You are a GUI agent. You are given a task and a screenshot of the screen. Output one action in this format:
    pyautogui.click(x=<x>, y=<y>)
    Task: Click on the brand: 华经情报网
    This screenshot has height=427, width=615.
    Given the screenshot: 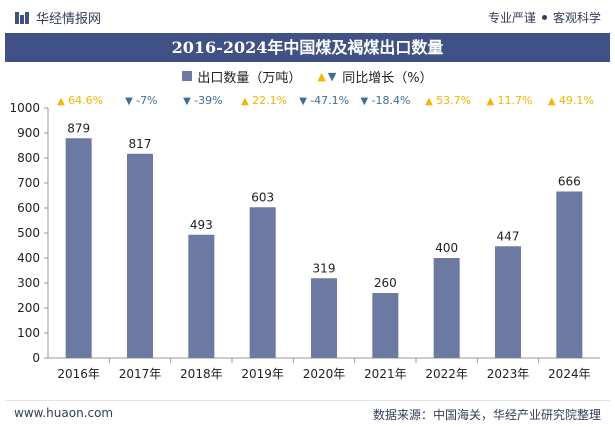 What is the action you would take?
    pyautogui.click(x=57, y=17)
    